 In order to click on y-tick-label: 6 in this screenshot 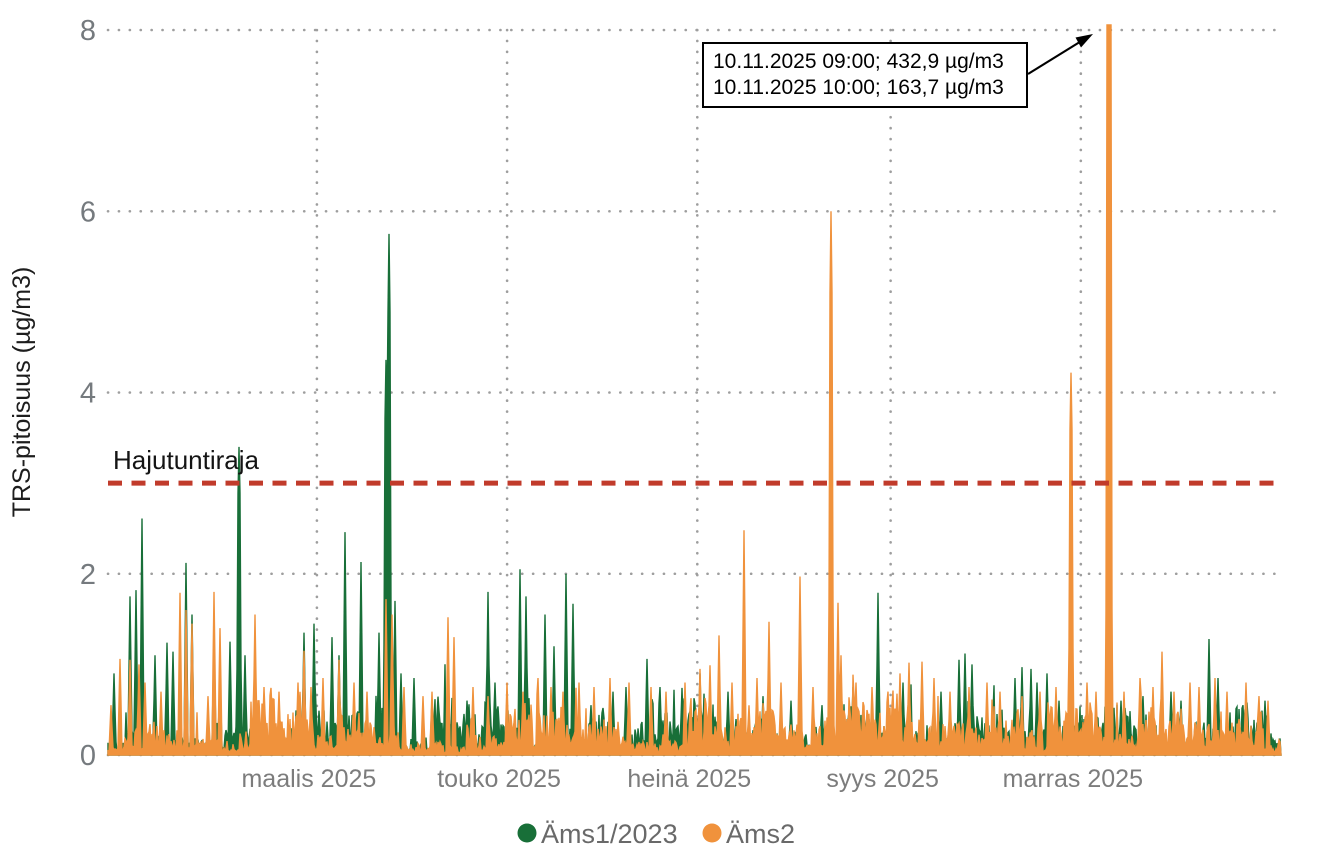, I will do `click(88, 212)`.